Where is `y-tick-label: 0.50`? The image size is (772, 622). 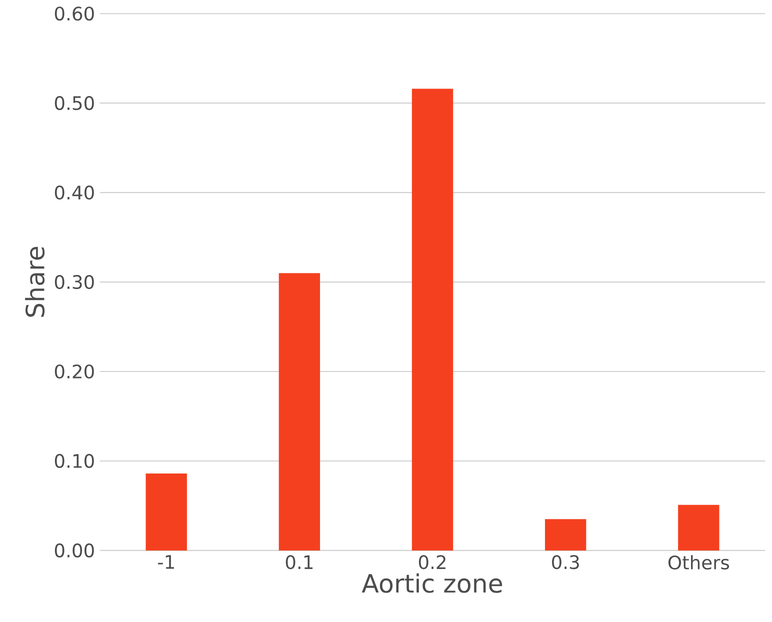 y-tick-label: 0.50 is located at coordinates (74, 103).